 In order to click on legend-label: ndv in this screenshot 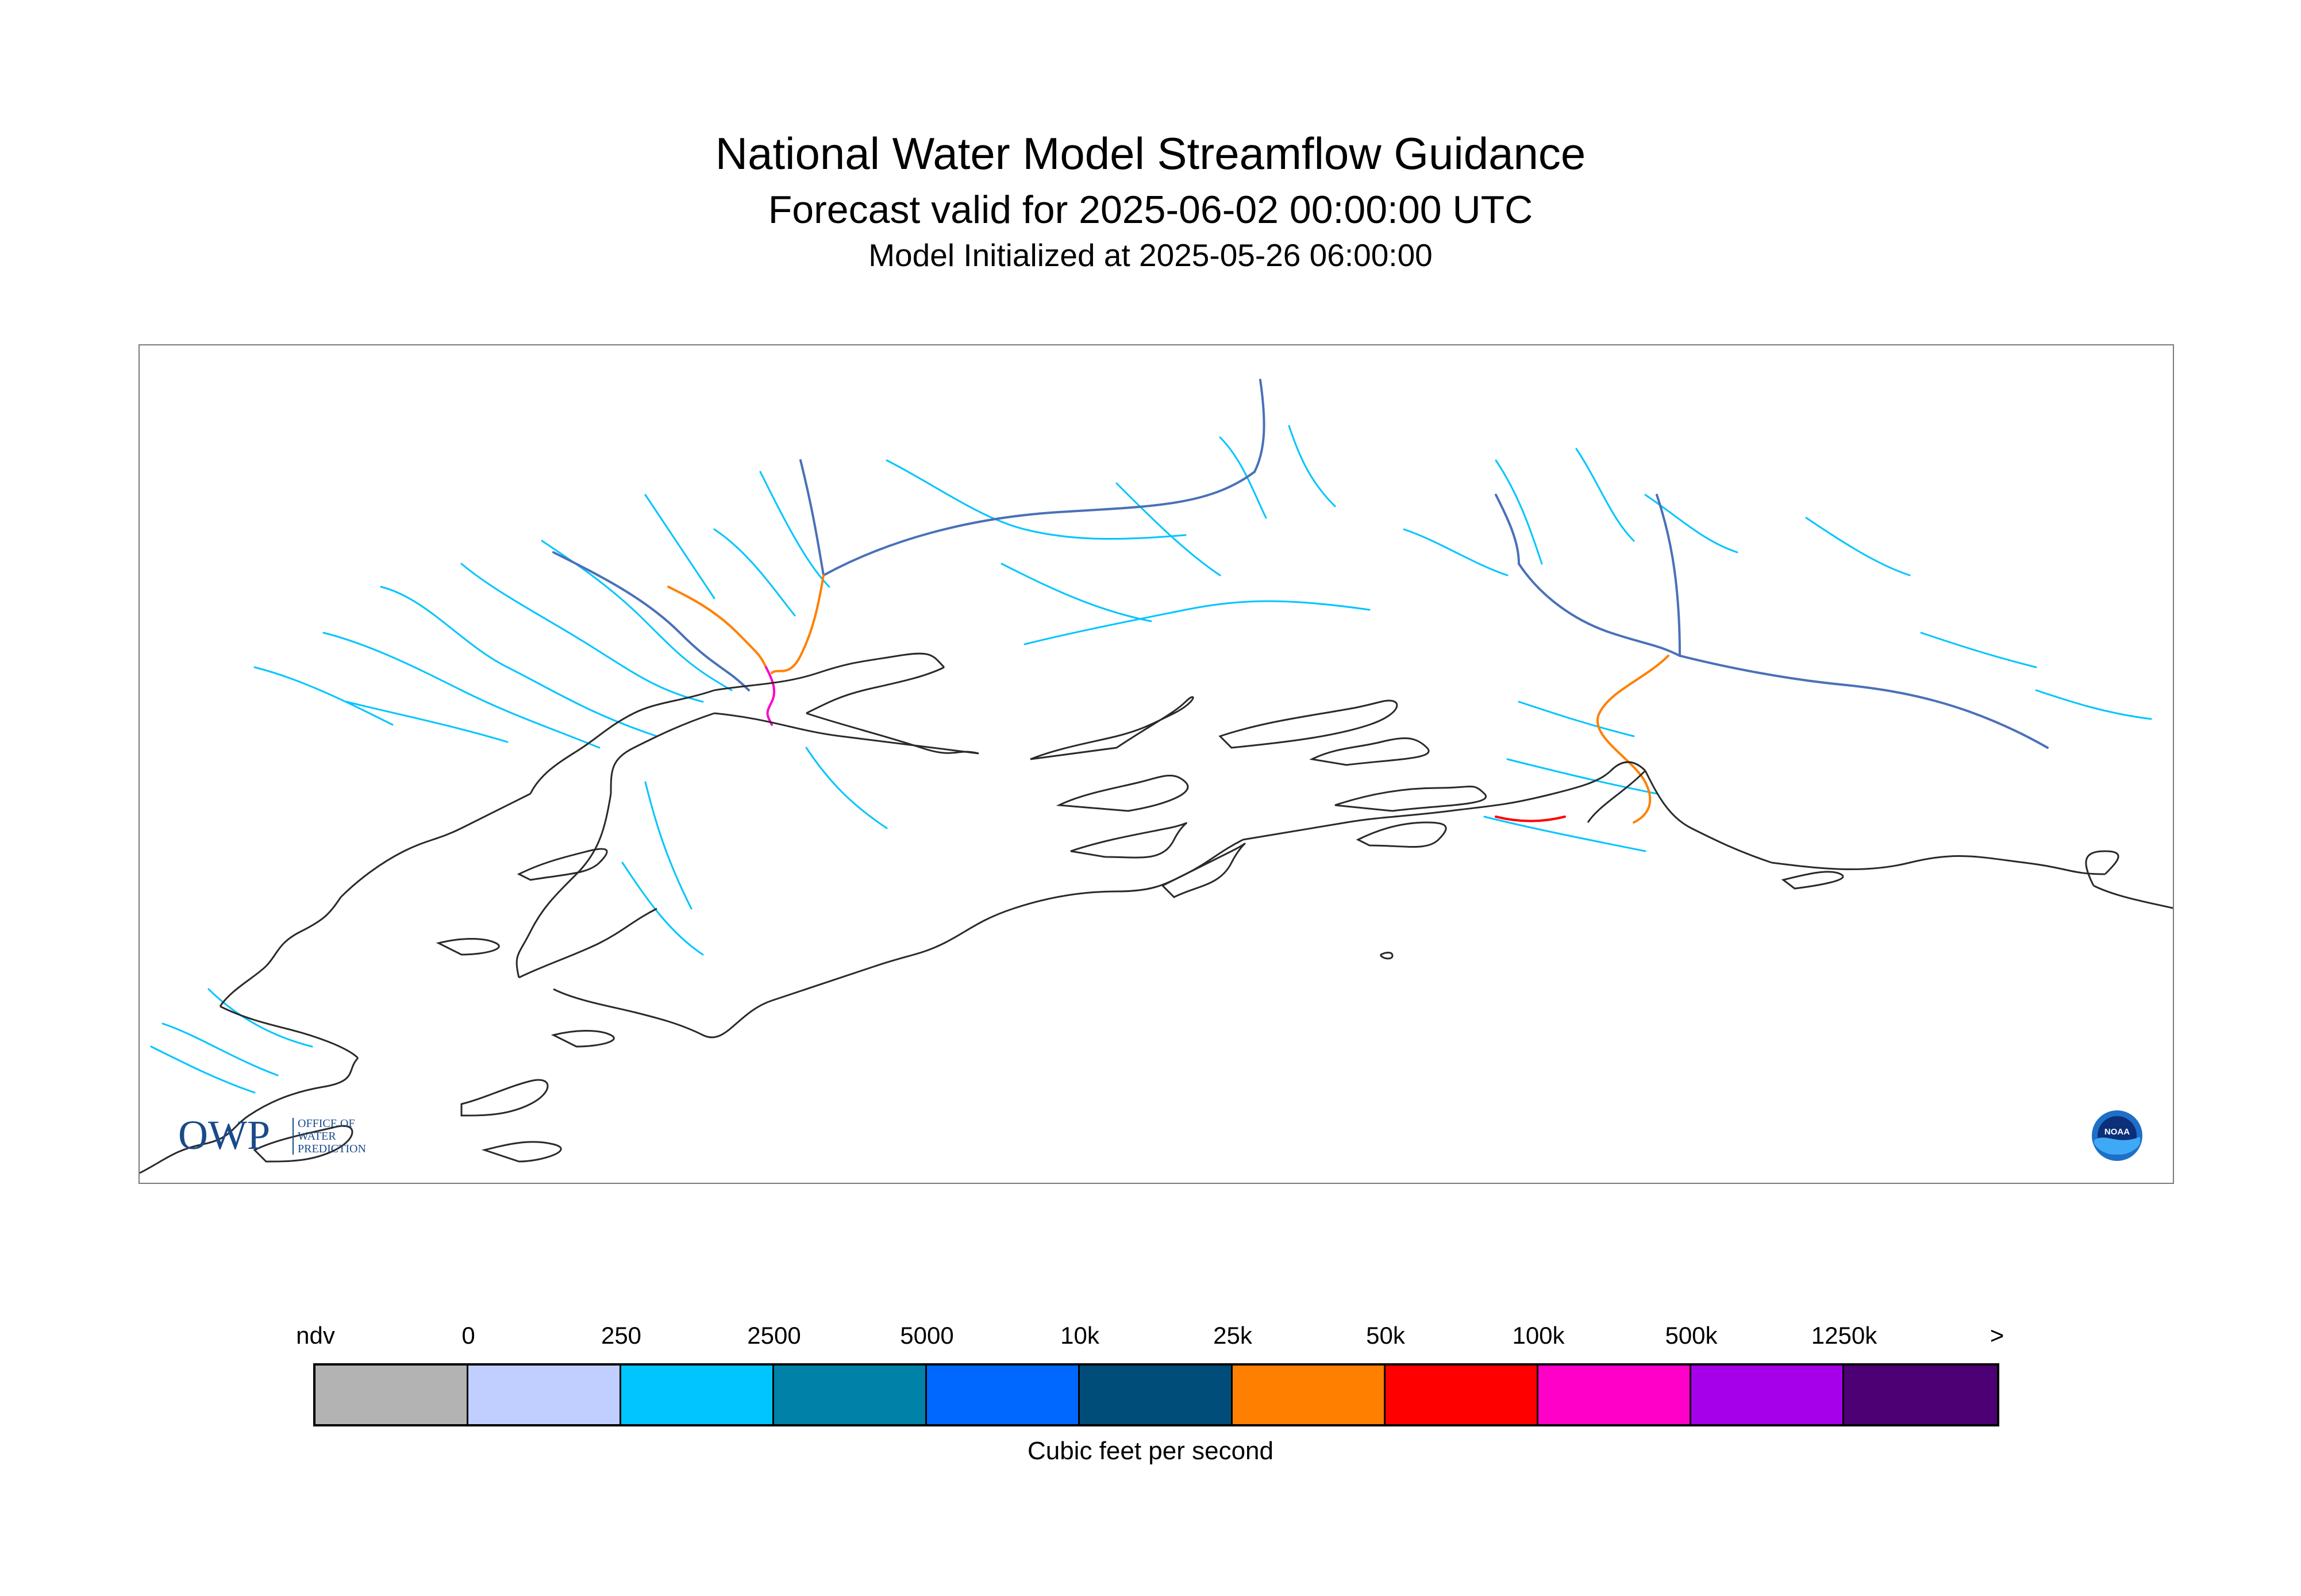, I will do `click(315, 1336)`.